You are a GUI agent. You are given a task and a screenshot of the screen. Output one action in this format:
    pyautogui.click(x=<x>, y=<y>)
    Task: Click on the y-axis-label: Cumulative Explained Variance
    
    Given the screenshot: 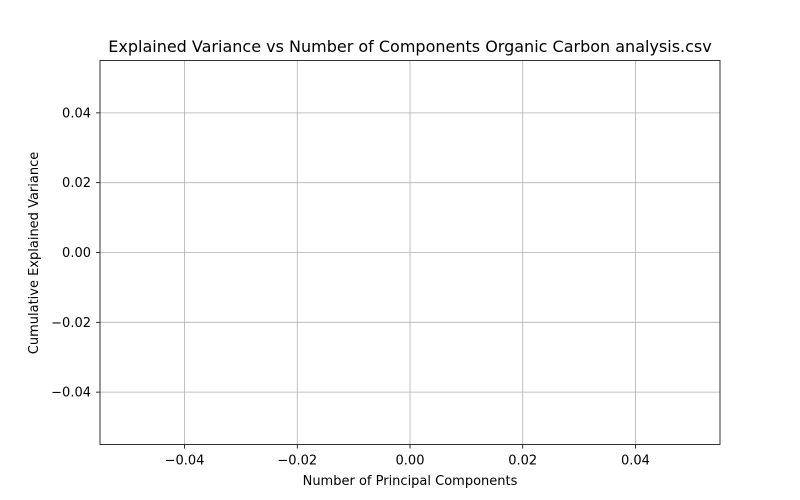 What is the action you would take?
    pyautogui.click(x=34, y=253)
    